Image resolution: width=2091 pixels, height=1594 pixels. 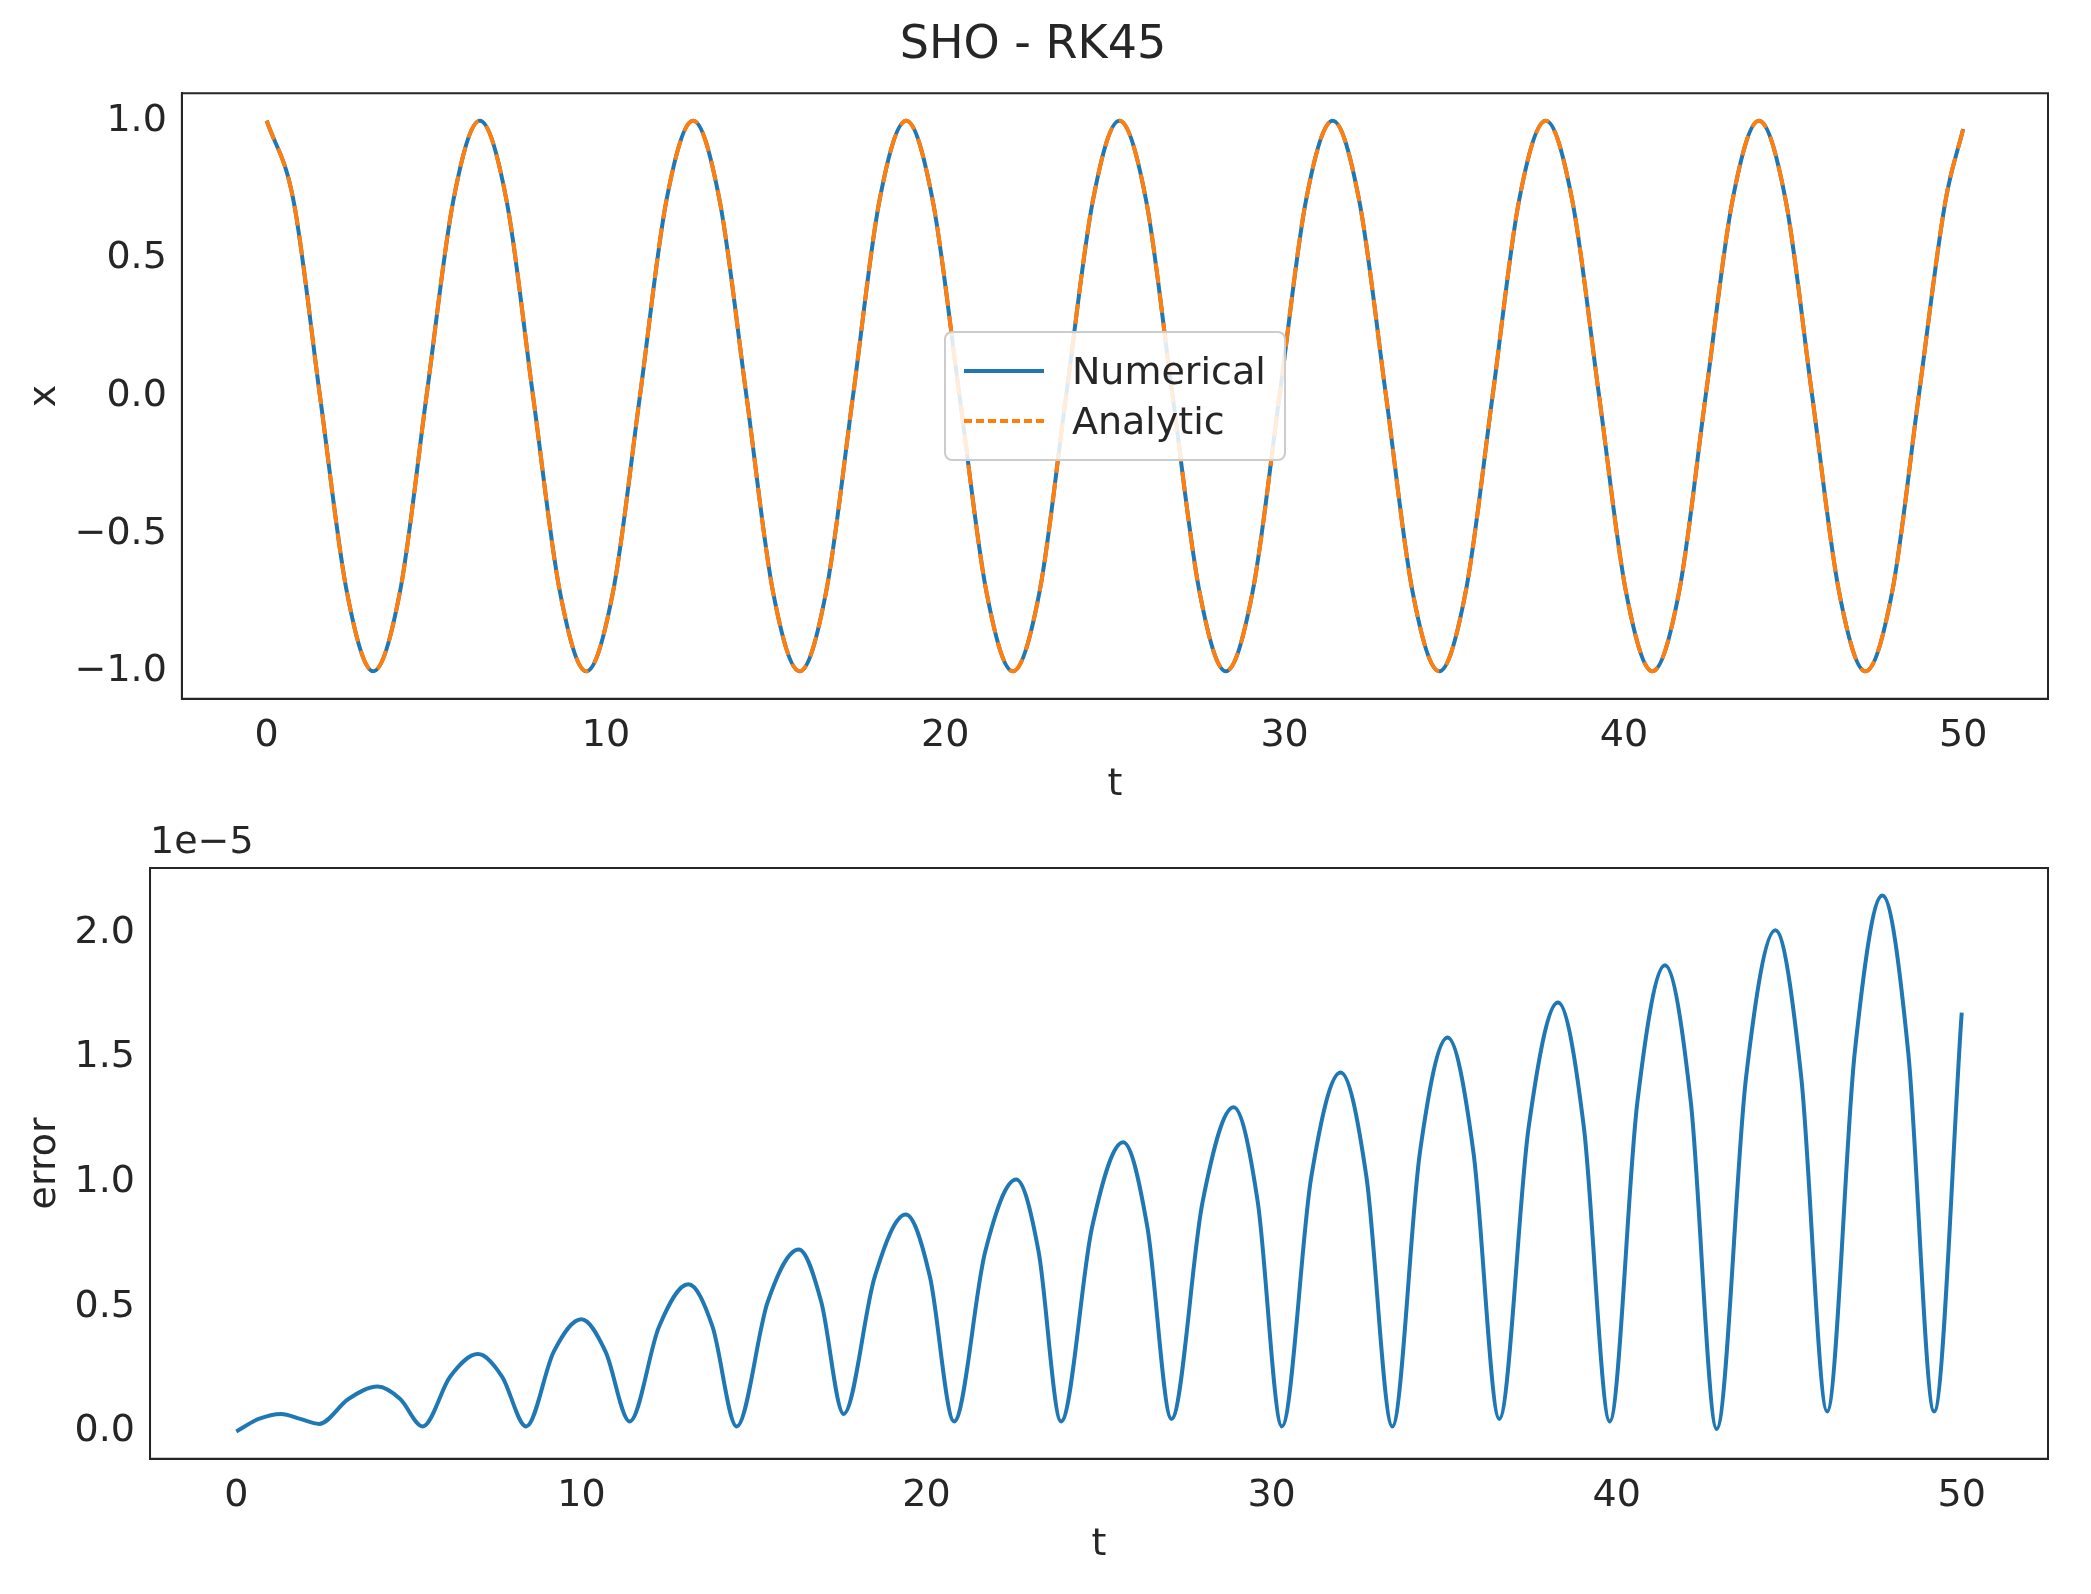 I want to click on chart-title: SHO - RK45, so click(x=1033, y=41).